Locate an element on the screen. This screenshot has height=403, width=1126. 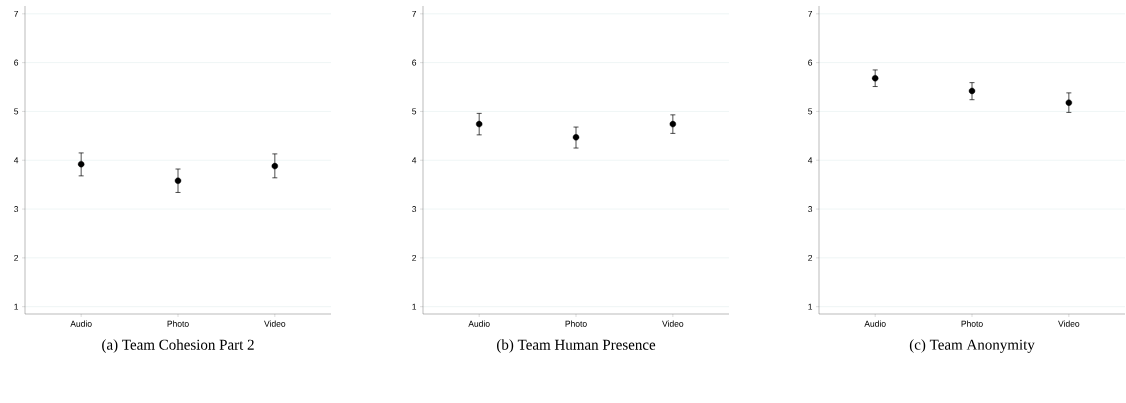
text: (c) Team Anonymity is located at coordinates (972, 346).